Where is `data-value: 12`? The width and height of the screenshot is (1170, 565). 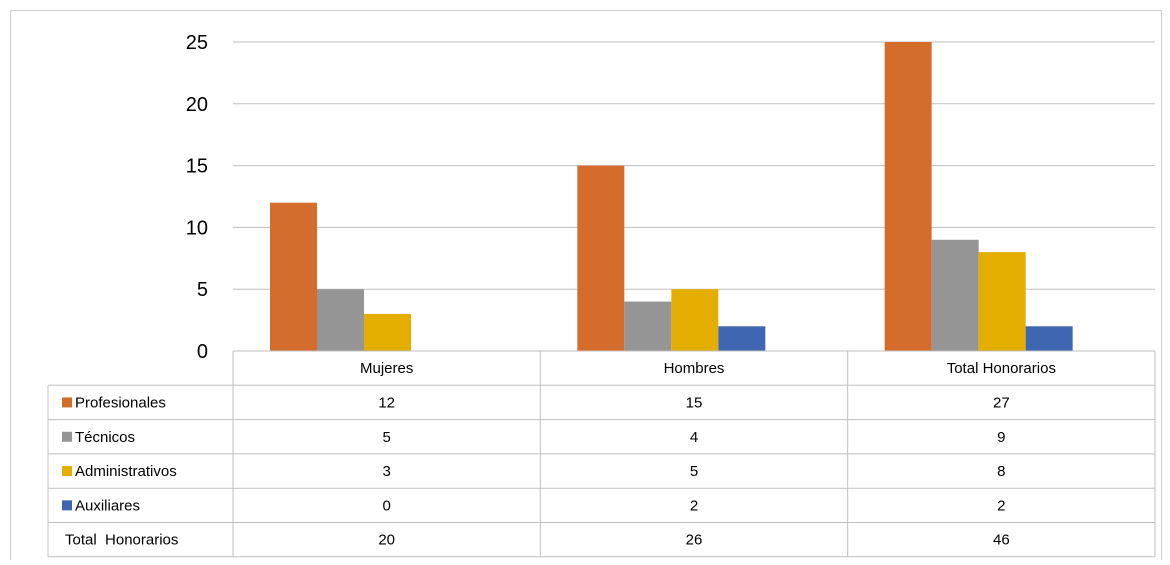 data-value: 12 is located at coordinates (386, 402).